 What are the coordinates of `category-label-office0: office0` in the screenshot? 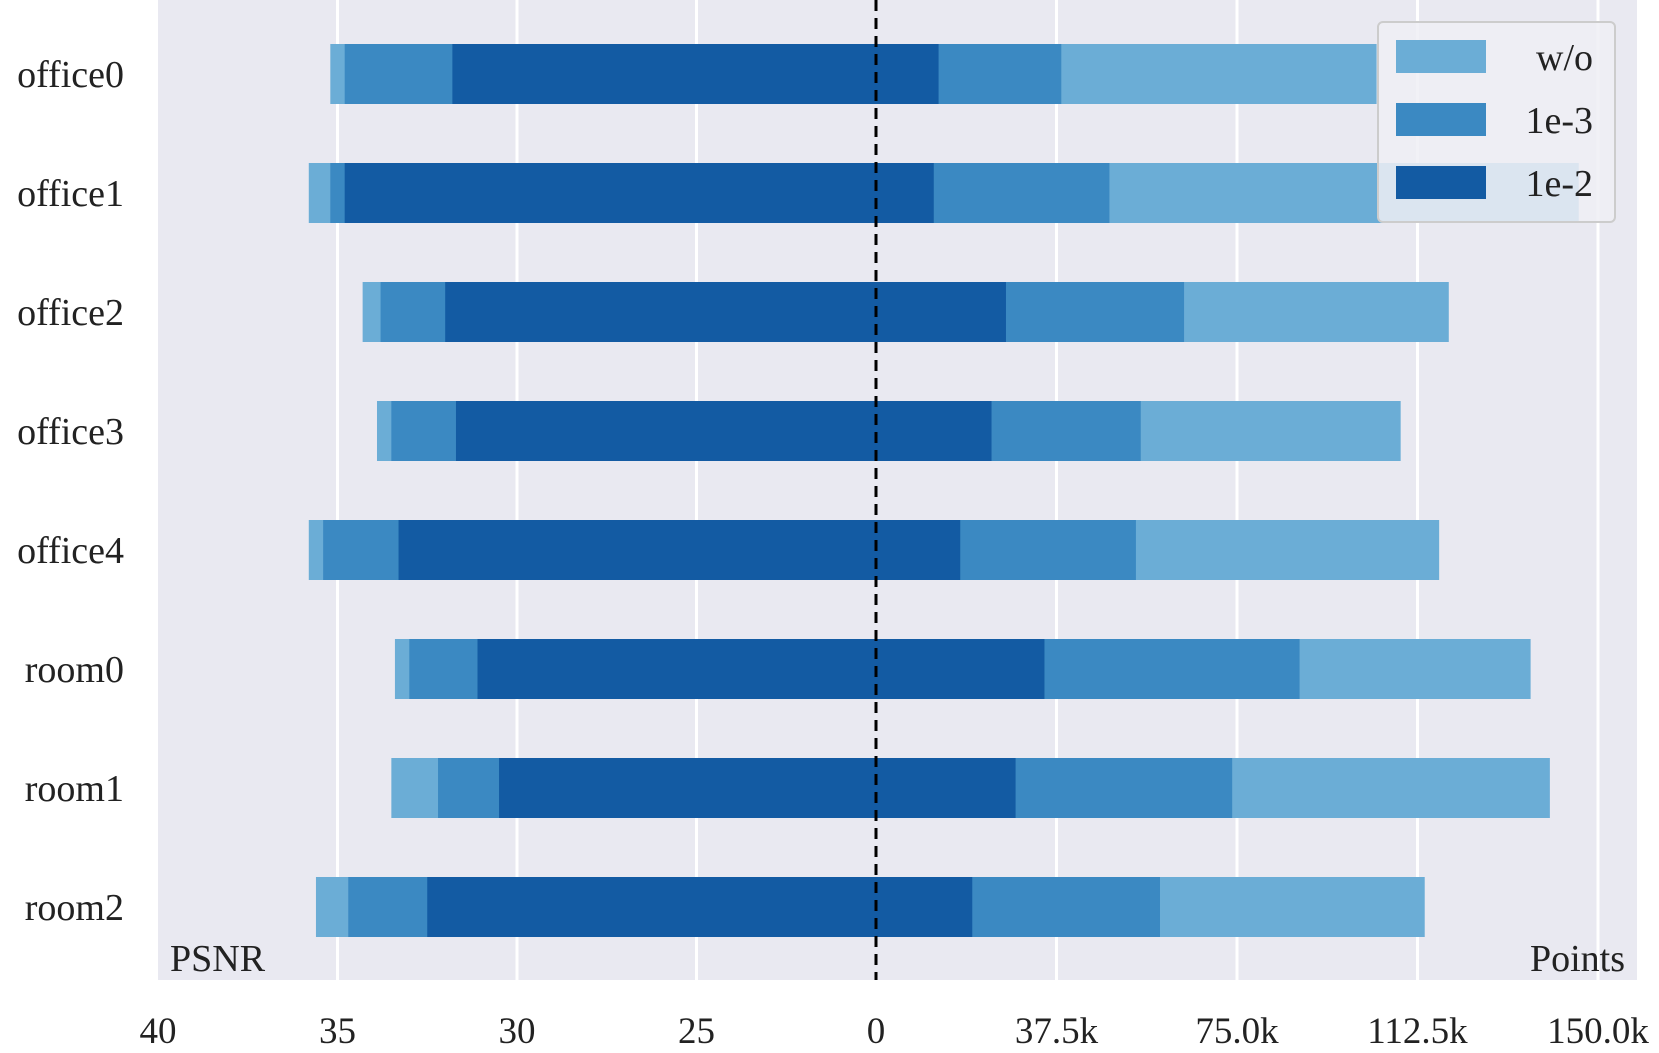 It's located at (70, 75).